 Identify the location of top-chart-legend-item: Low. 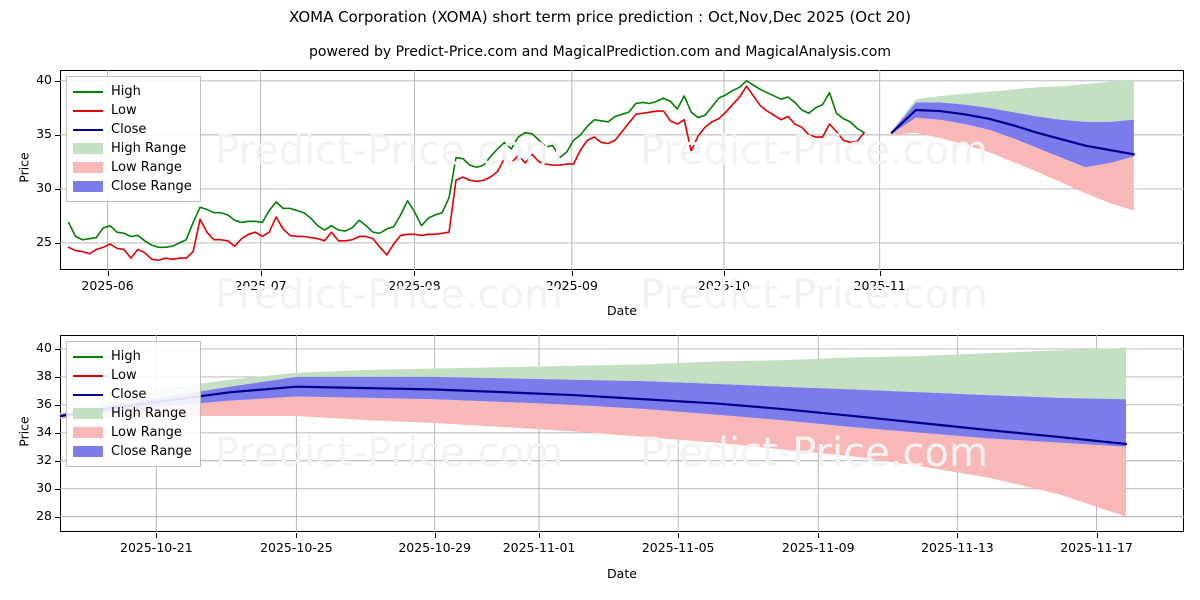
(132, 110).